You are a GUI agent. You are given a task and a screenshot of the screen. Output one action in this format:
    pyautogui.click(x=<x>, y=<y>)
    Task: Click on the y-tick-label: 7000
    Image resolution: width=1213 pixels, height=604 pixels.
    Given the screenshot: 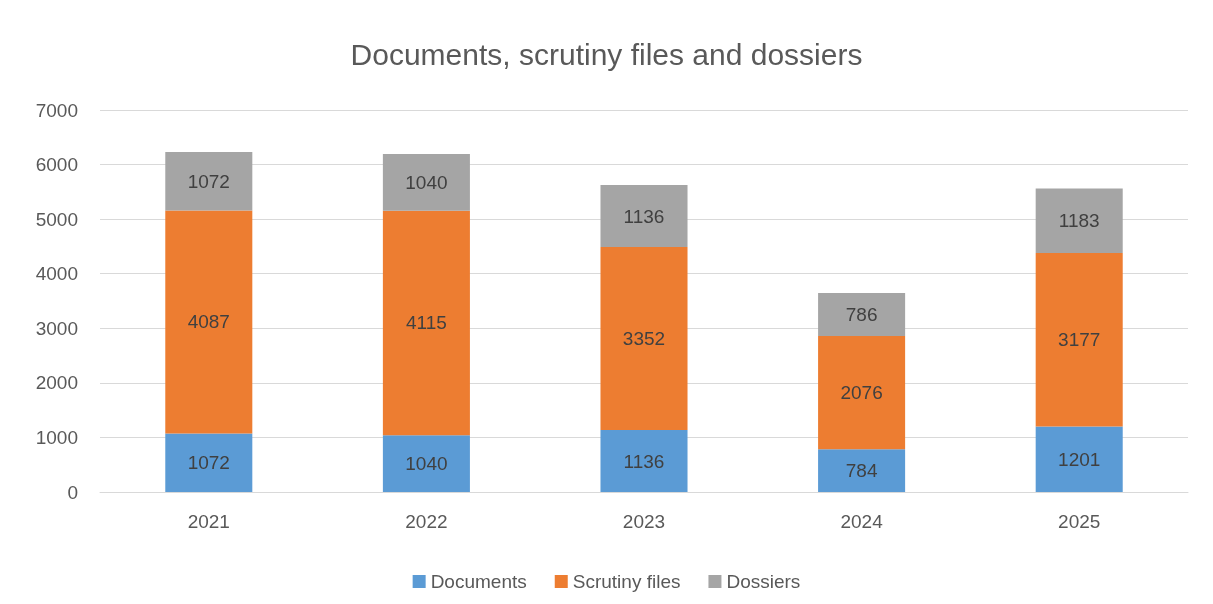 What is the action you would take?
    pyautogui.click(x=56, y=110)
    